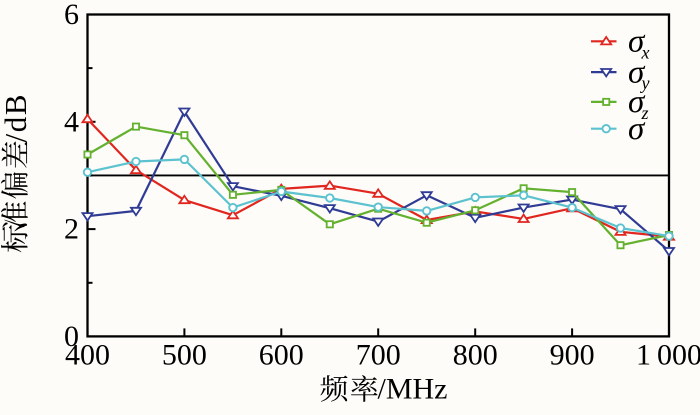 The image size is (700, 415). What do you see at coordinates (572, 355) in the screenshot?
I see `svg-text: 900` at bounding box center [572, 355].